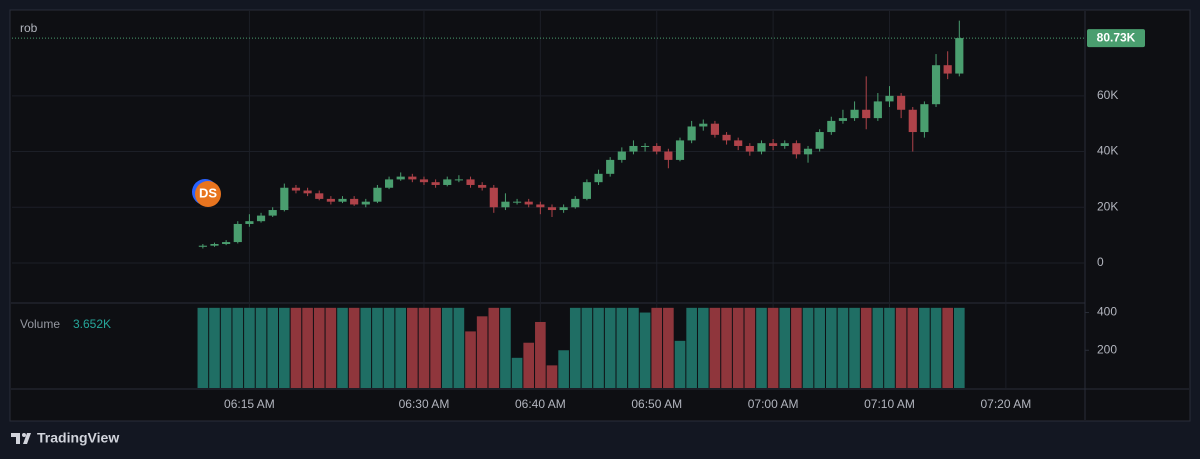 This screenshot has height=459, width=1200. What do you see at coordinates (1107, 206) in the screenshot?
I see `y-tick-label: 20K` at bounding box center [1107, 206].